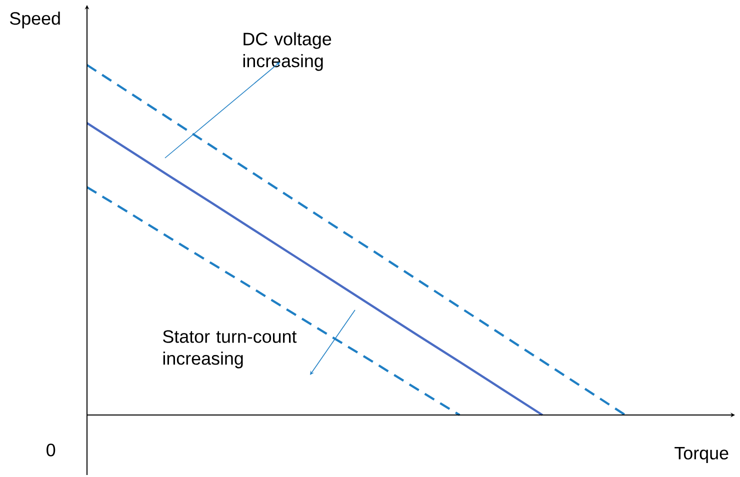 The height and width of the screenshot is (477, 740). I want to click on annotation: DC voltage increasing, so click(287, 51).